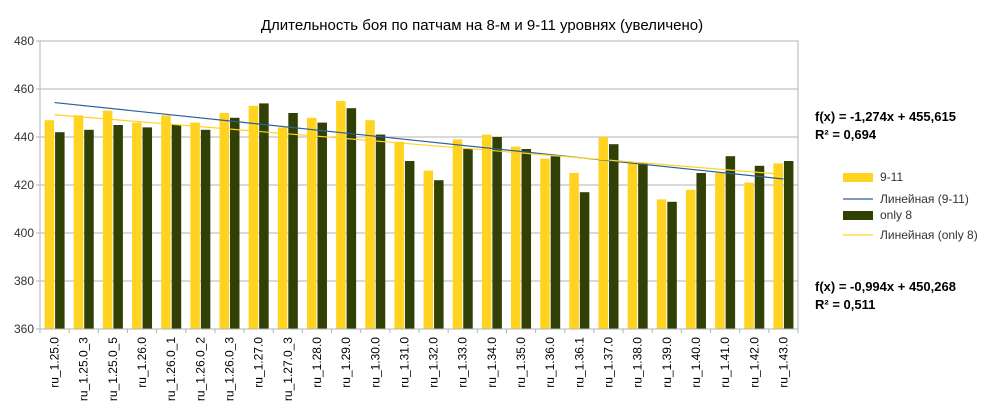 This screenshot has width=1000, height=414. What do you see at coordinates (463, 362) in the screenshot?
I see `x-tick-label: ru_1.33.0` at bounding box center [463, 362].